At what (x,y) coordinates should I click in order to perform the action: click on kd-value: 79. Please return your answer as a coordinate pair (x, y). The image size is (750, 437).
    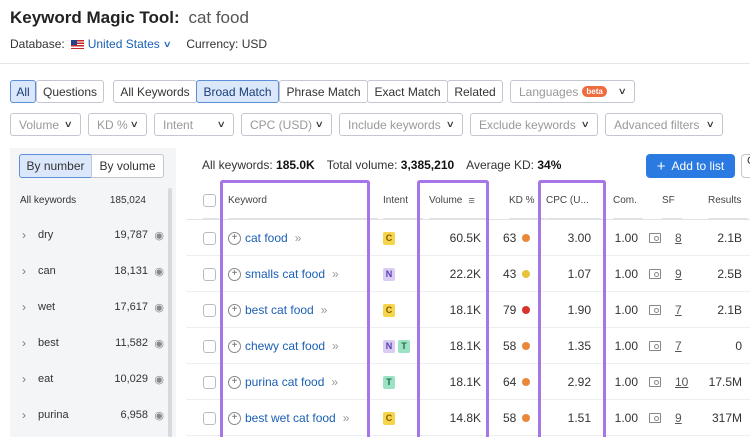
    Looking at the image, I should click on (510, 310).